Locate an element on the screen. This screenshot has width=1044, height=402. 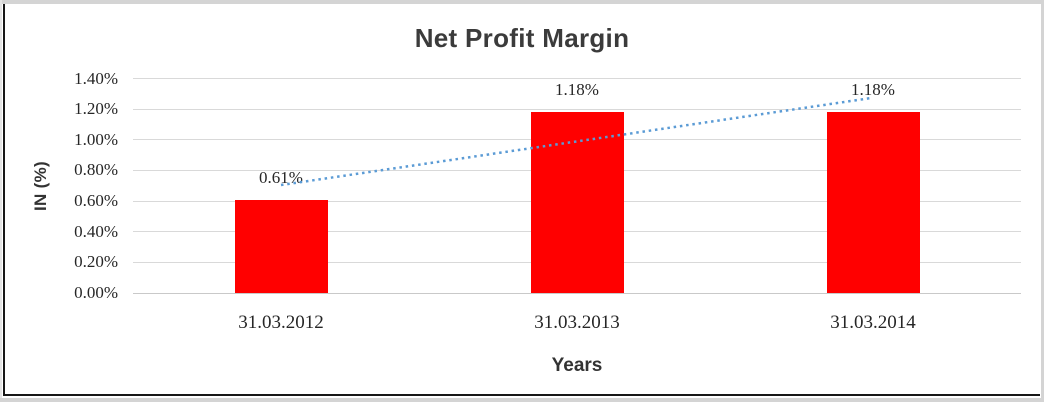
y-tick-label: 1.40% is located at coordinates (96, 78).